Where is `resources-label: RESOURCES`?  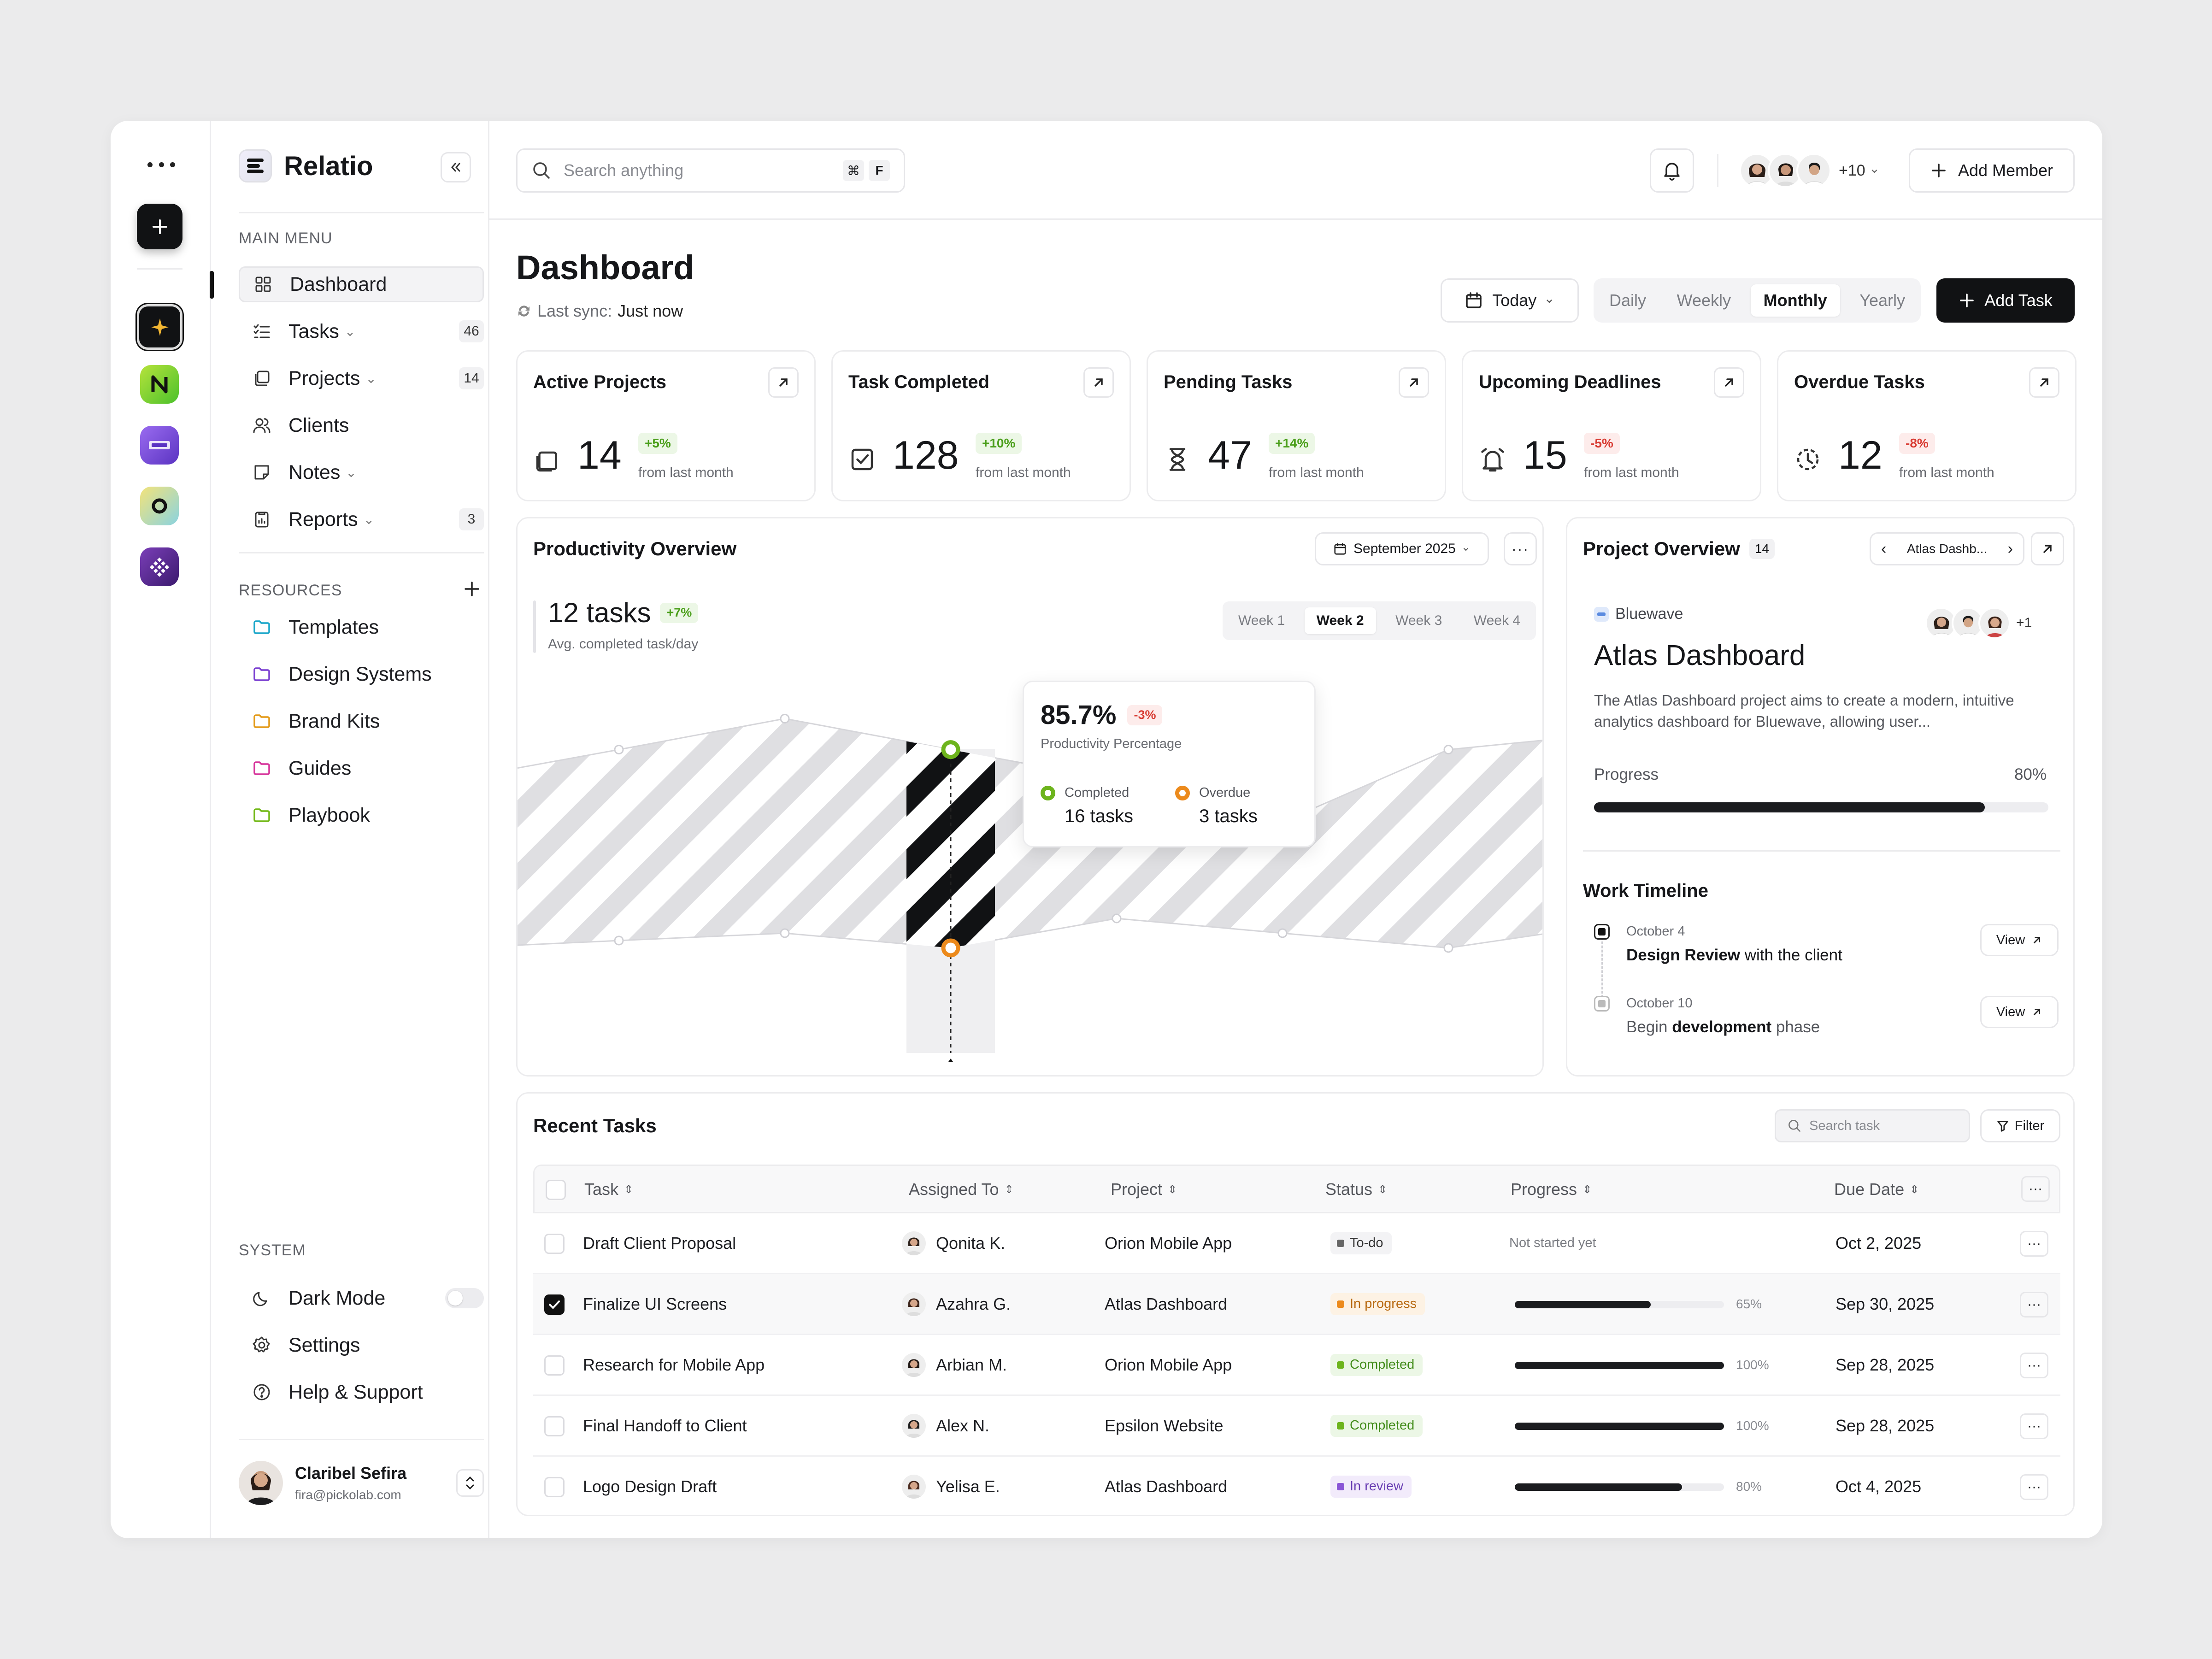
resources-label: RESOURCES is located at coordinates (290, 590).